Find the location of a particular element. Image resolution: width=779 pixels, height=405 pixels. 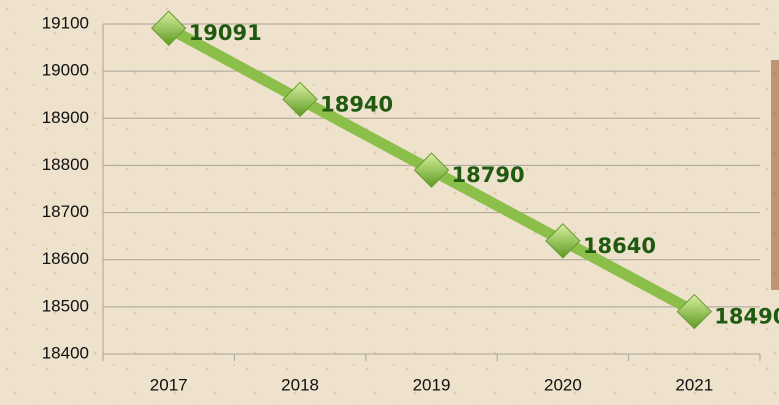

data-label: 18940 is located at coordinates (356, 104).